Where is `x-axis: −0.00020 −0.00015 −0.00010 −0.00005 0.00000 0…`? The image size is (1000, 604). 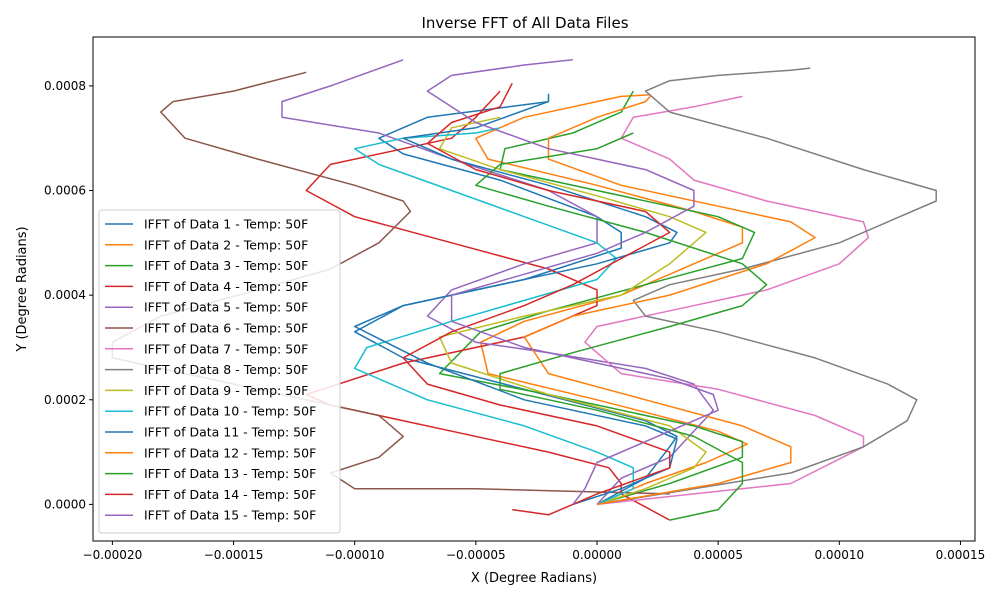
x-axis: −0.00020 −0.00015 −0.00010 −0.00005 0.00000 0… is located at coordinates (534, 551).